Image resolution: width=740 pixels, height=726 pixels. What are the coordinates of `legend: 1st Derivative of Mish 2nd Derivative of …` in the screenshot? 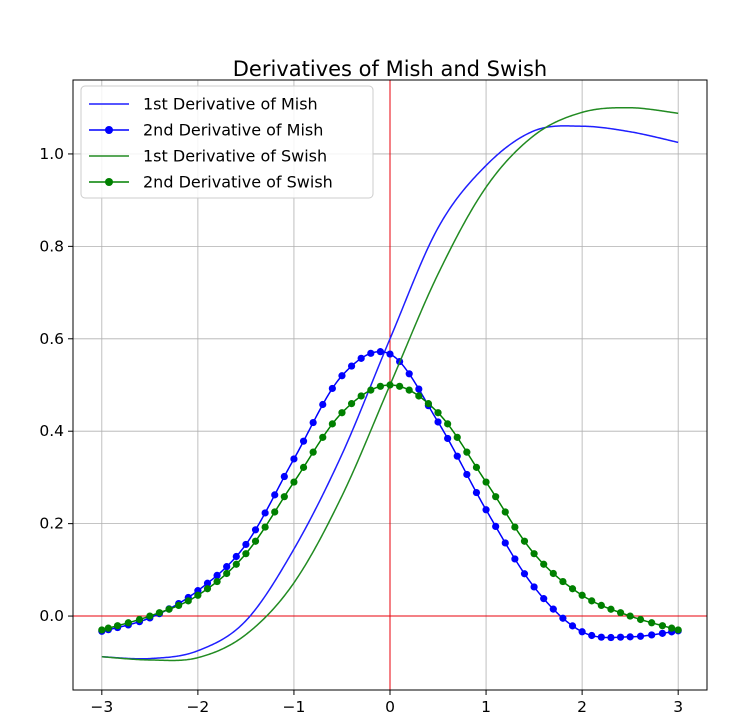 It's located at (227, 142).